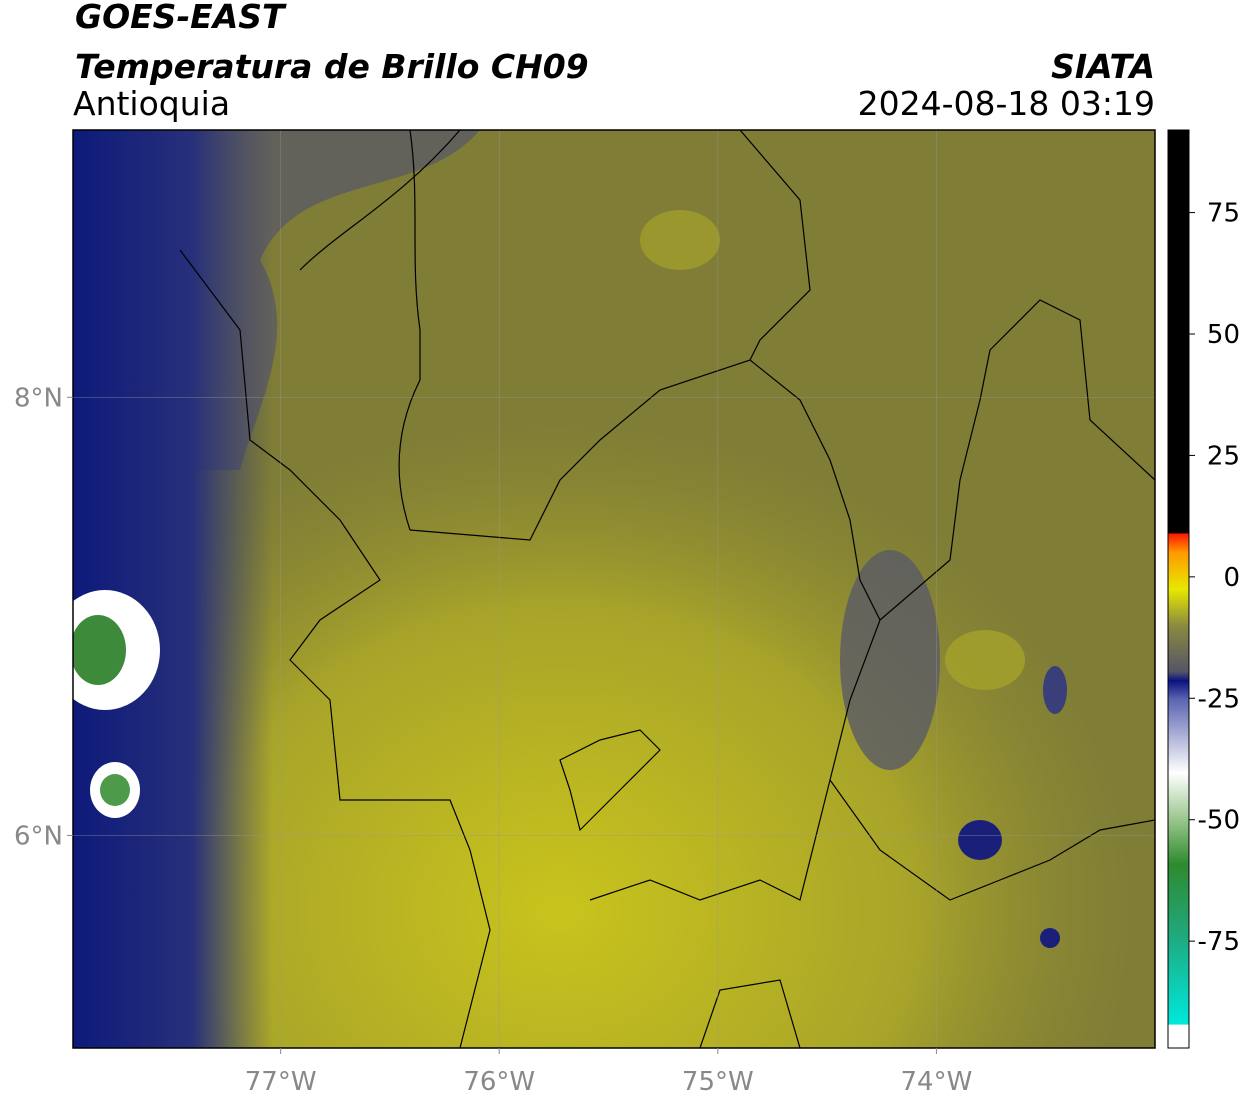  What do you see at coordinates (1223, 335) in the screenshot?
I see `colorbar-tick-label: 50` at bounding box center [1223, 335].